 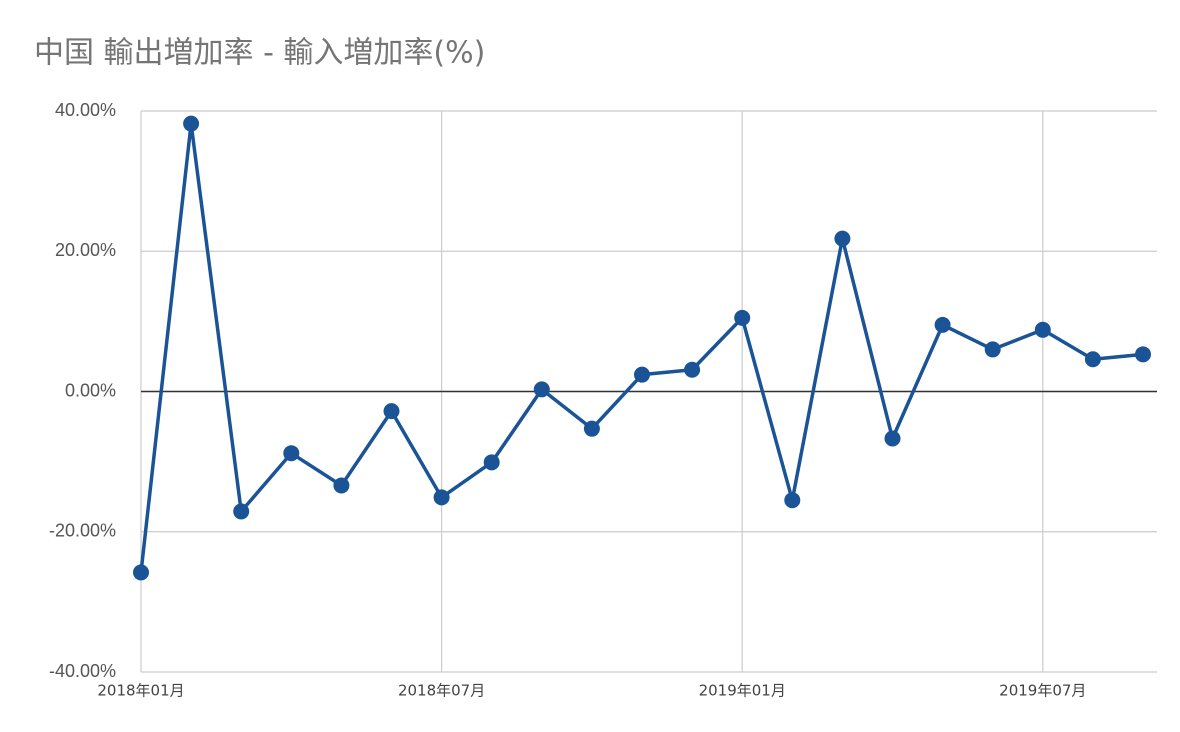 I want to click on y-tick-label: -40.00%, so click(x=82, y=671).